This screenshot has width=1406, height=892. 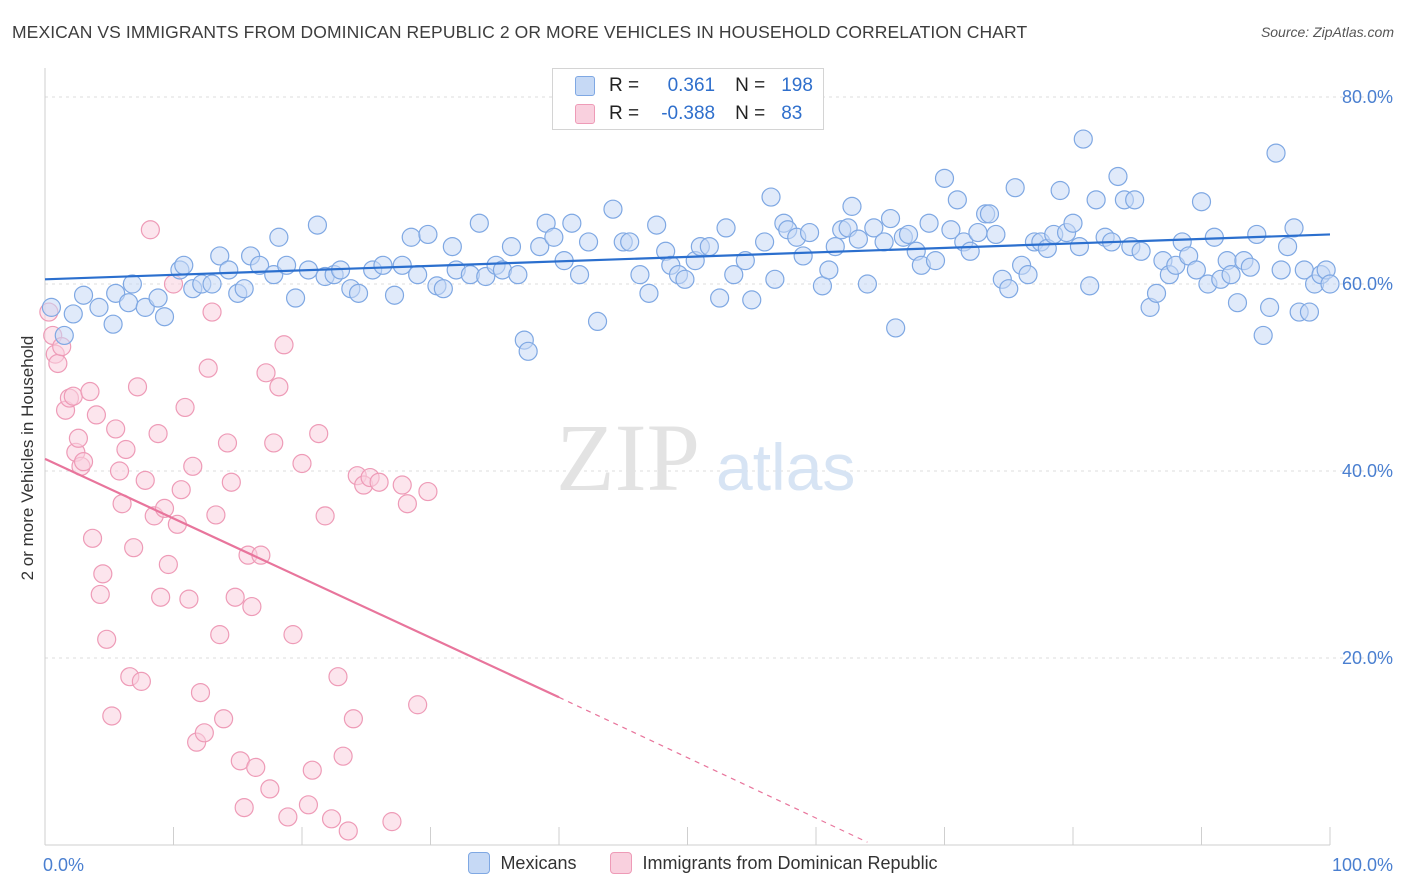 I want to click on trend-line-dominican-dashed, so click(x=713, y=769).